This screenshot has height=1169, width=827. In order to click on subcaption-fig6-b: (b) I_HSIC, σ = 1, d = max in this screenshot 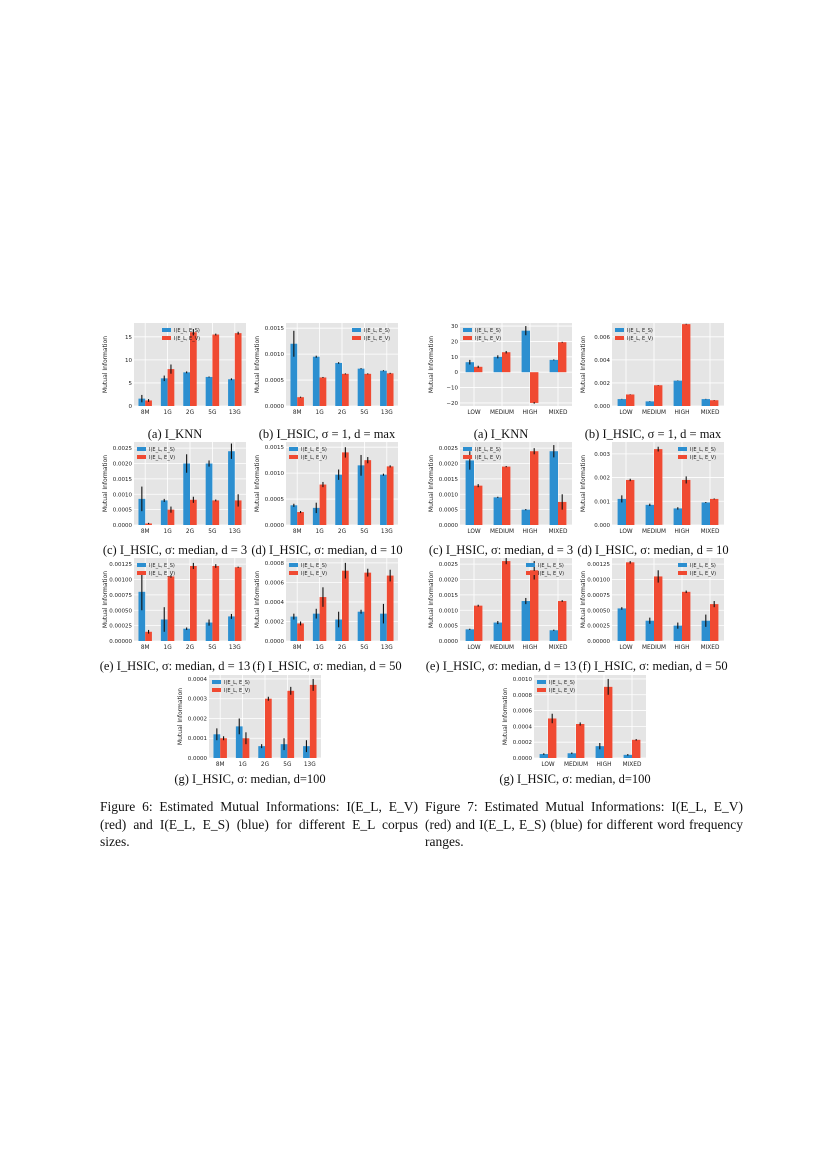, I will do `click(327, 434)`.